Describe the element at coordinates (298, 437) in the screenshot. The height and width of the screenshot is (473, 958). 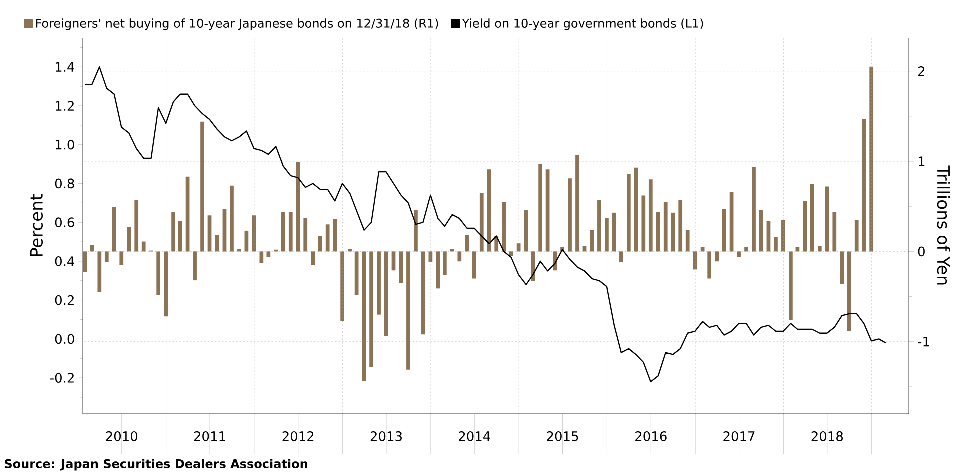
I see `x-tick-label: 2012` at that location.